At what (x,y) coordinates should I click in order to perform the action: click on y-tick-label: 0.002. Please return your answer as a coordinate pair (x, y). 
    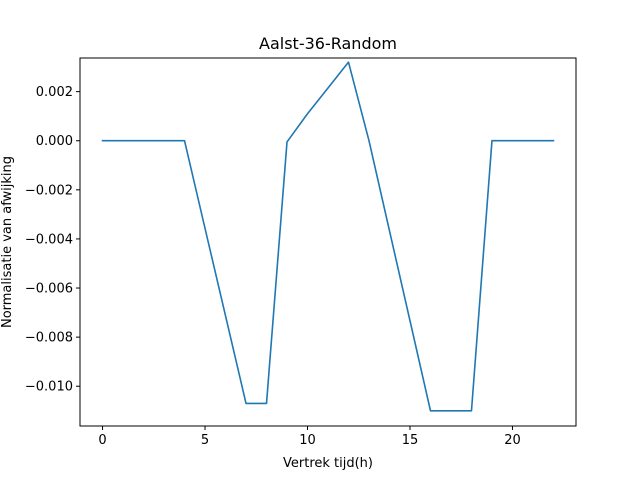
    Looking at the image, I should click on (54, 92).